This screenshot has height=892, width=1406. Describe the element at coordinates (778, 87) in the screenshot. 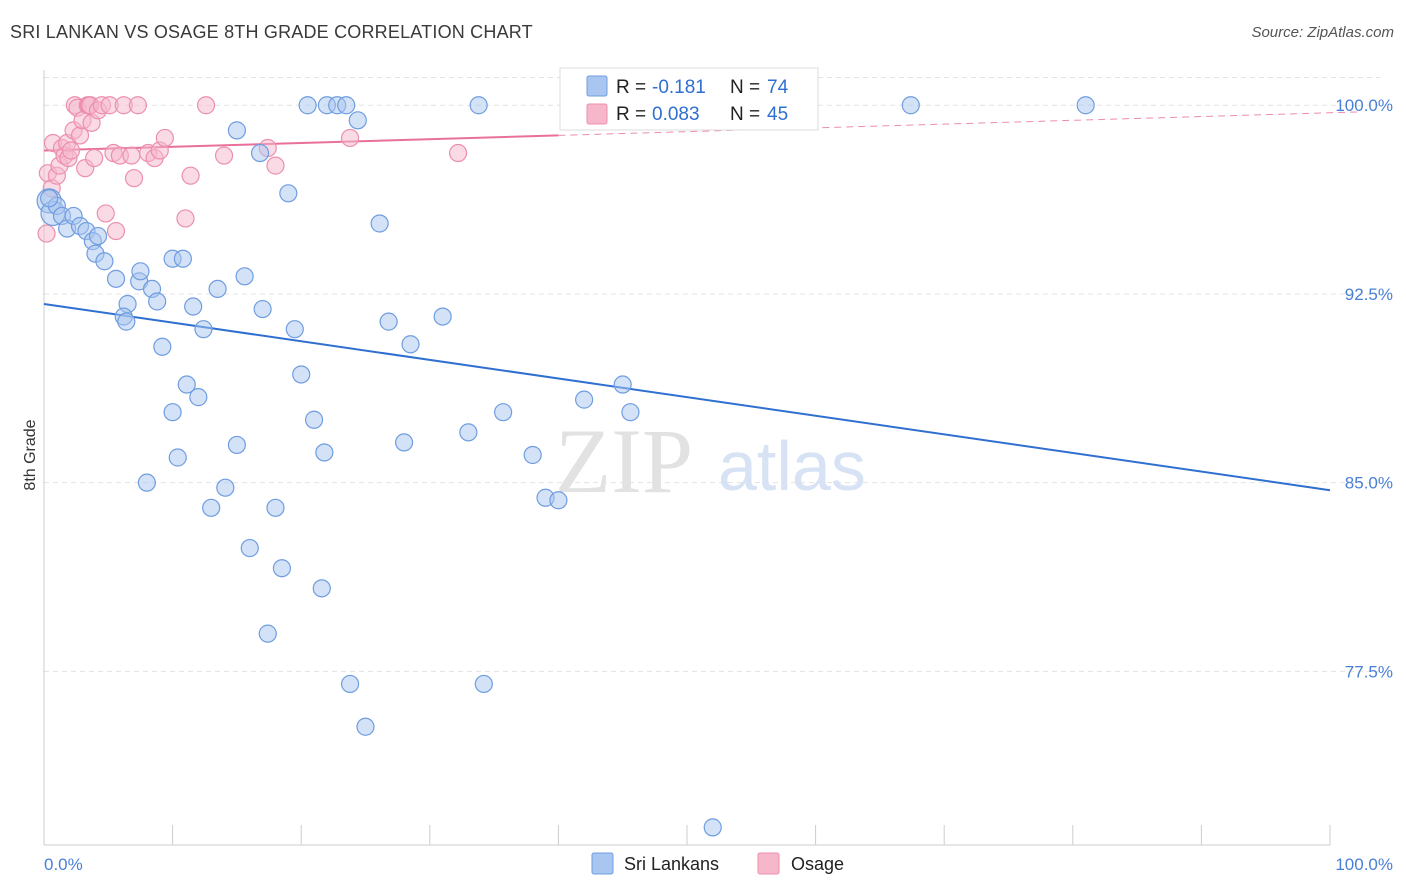

I see `legend-n-value-sri: 74` at that location.